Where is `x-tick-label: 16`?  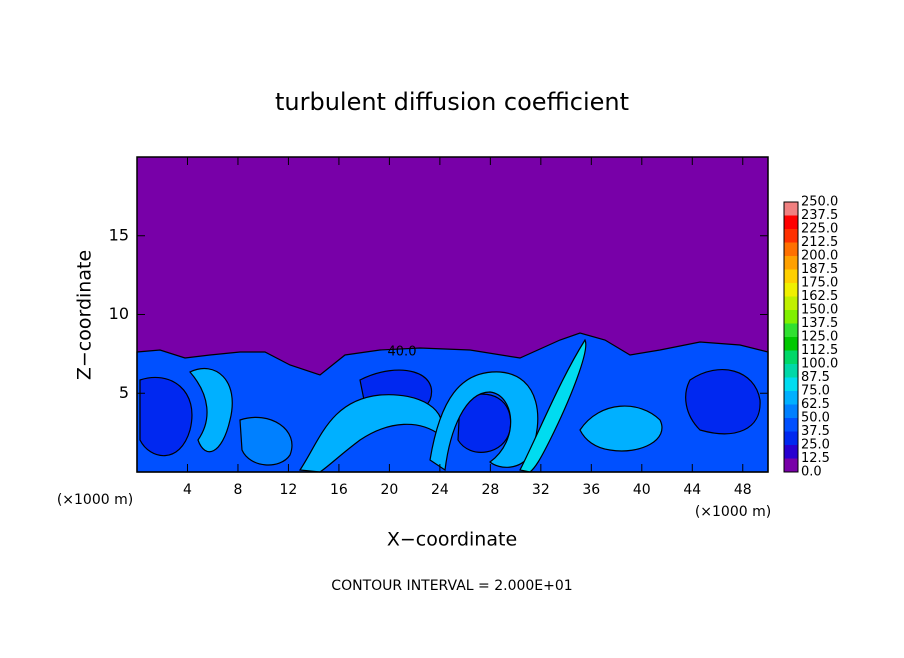 x-tick-label: 16 is located at coordinates (339, 490).